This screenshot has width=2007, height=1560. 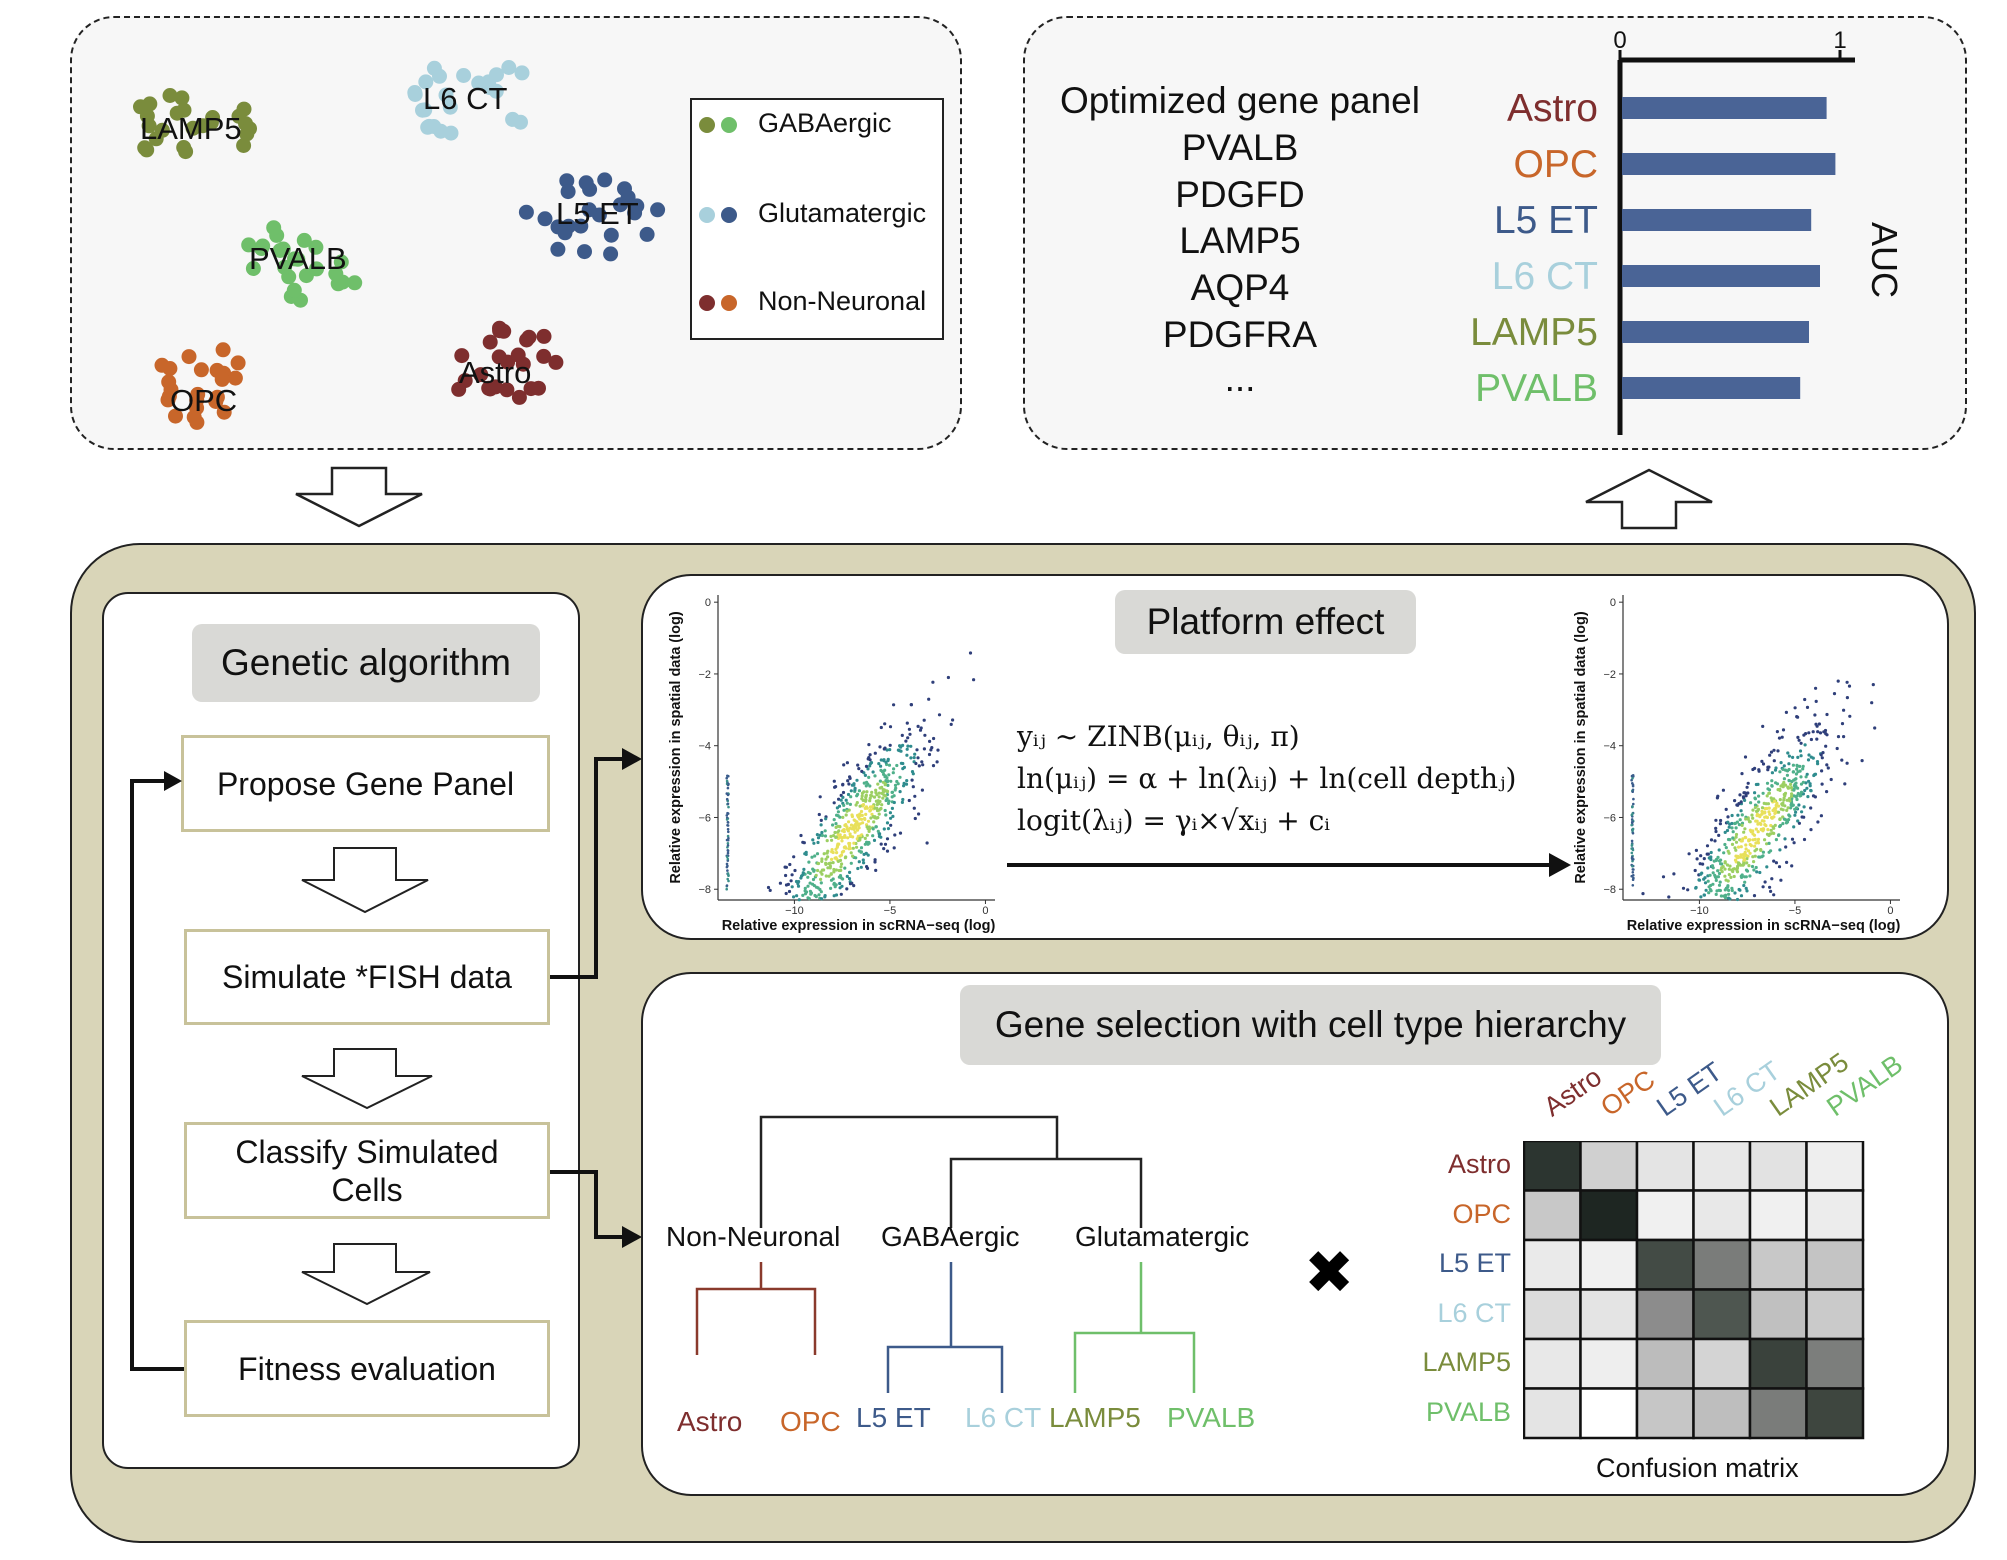 What do you see at coordinates (465, 98) in the screenshot?
I see `cluster-label-l6ct: L6 CT` at bounding box center [465, 98].